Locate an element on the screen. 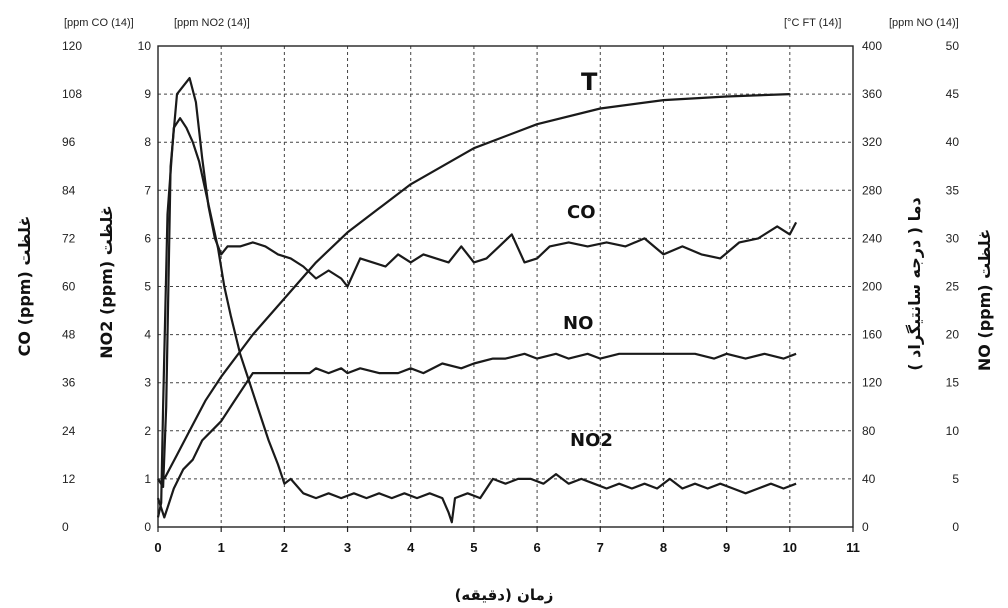 The height and width of the screenshot is (608, 1008). co-tick-label: 96 is located at coordinates (69, 142).